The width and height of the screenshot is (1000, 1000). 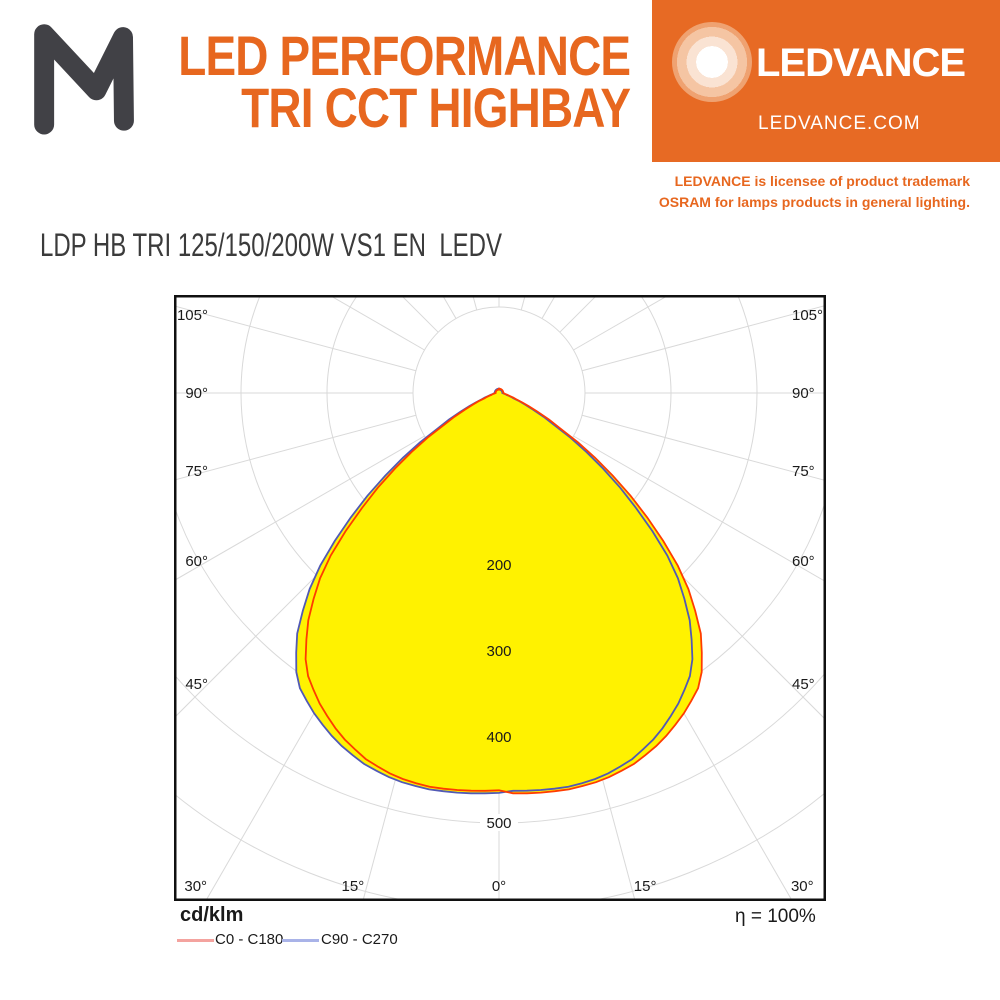 What do you see at coordinates (435, 107) in the screenshot?
I see `document-title-line2: TRI CCT HIGHBAY` at bounding box center [435, 107].